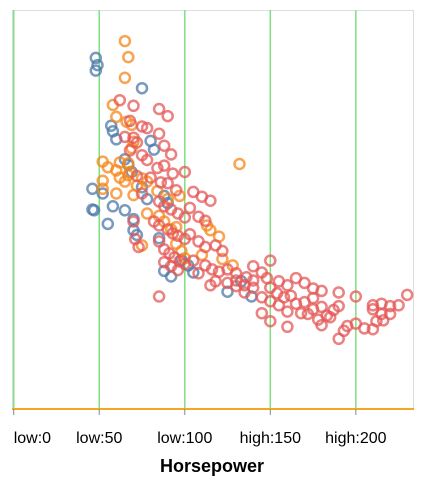 This screenshot has width=422, height=484. Describe the element at coordinates (270, 438) in the screenshot. I see `x-tick-label: high:150` at that location.